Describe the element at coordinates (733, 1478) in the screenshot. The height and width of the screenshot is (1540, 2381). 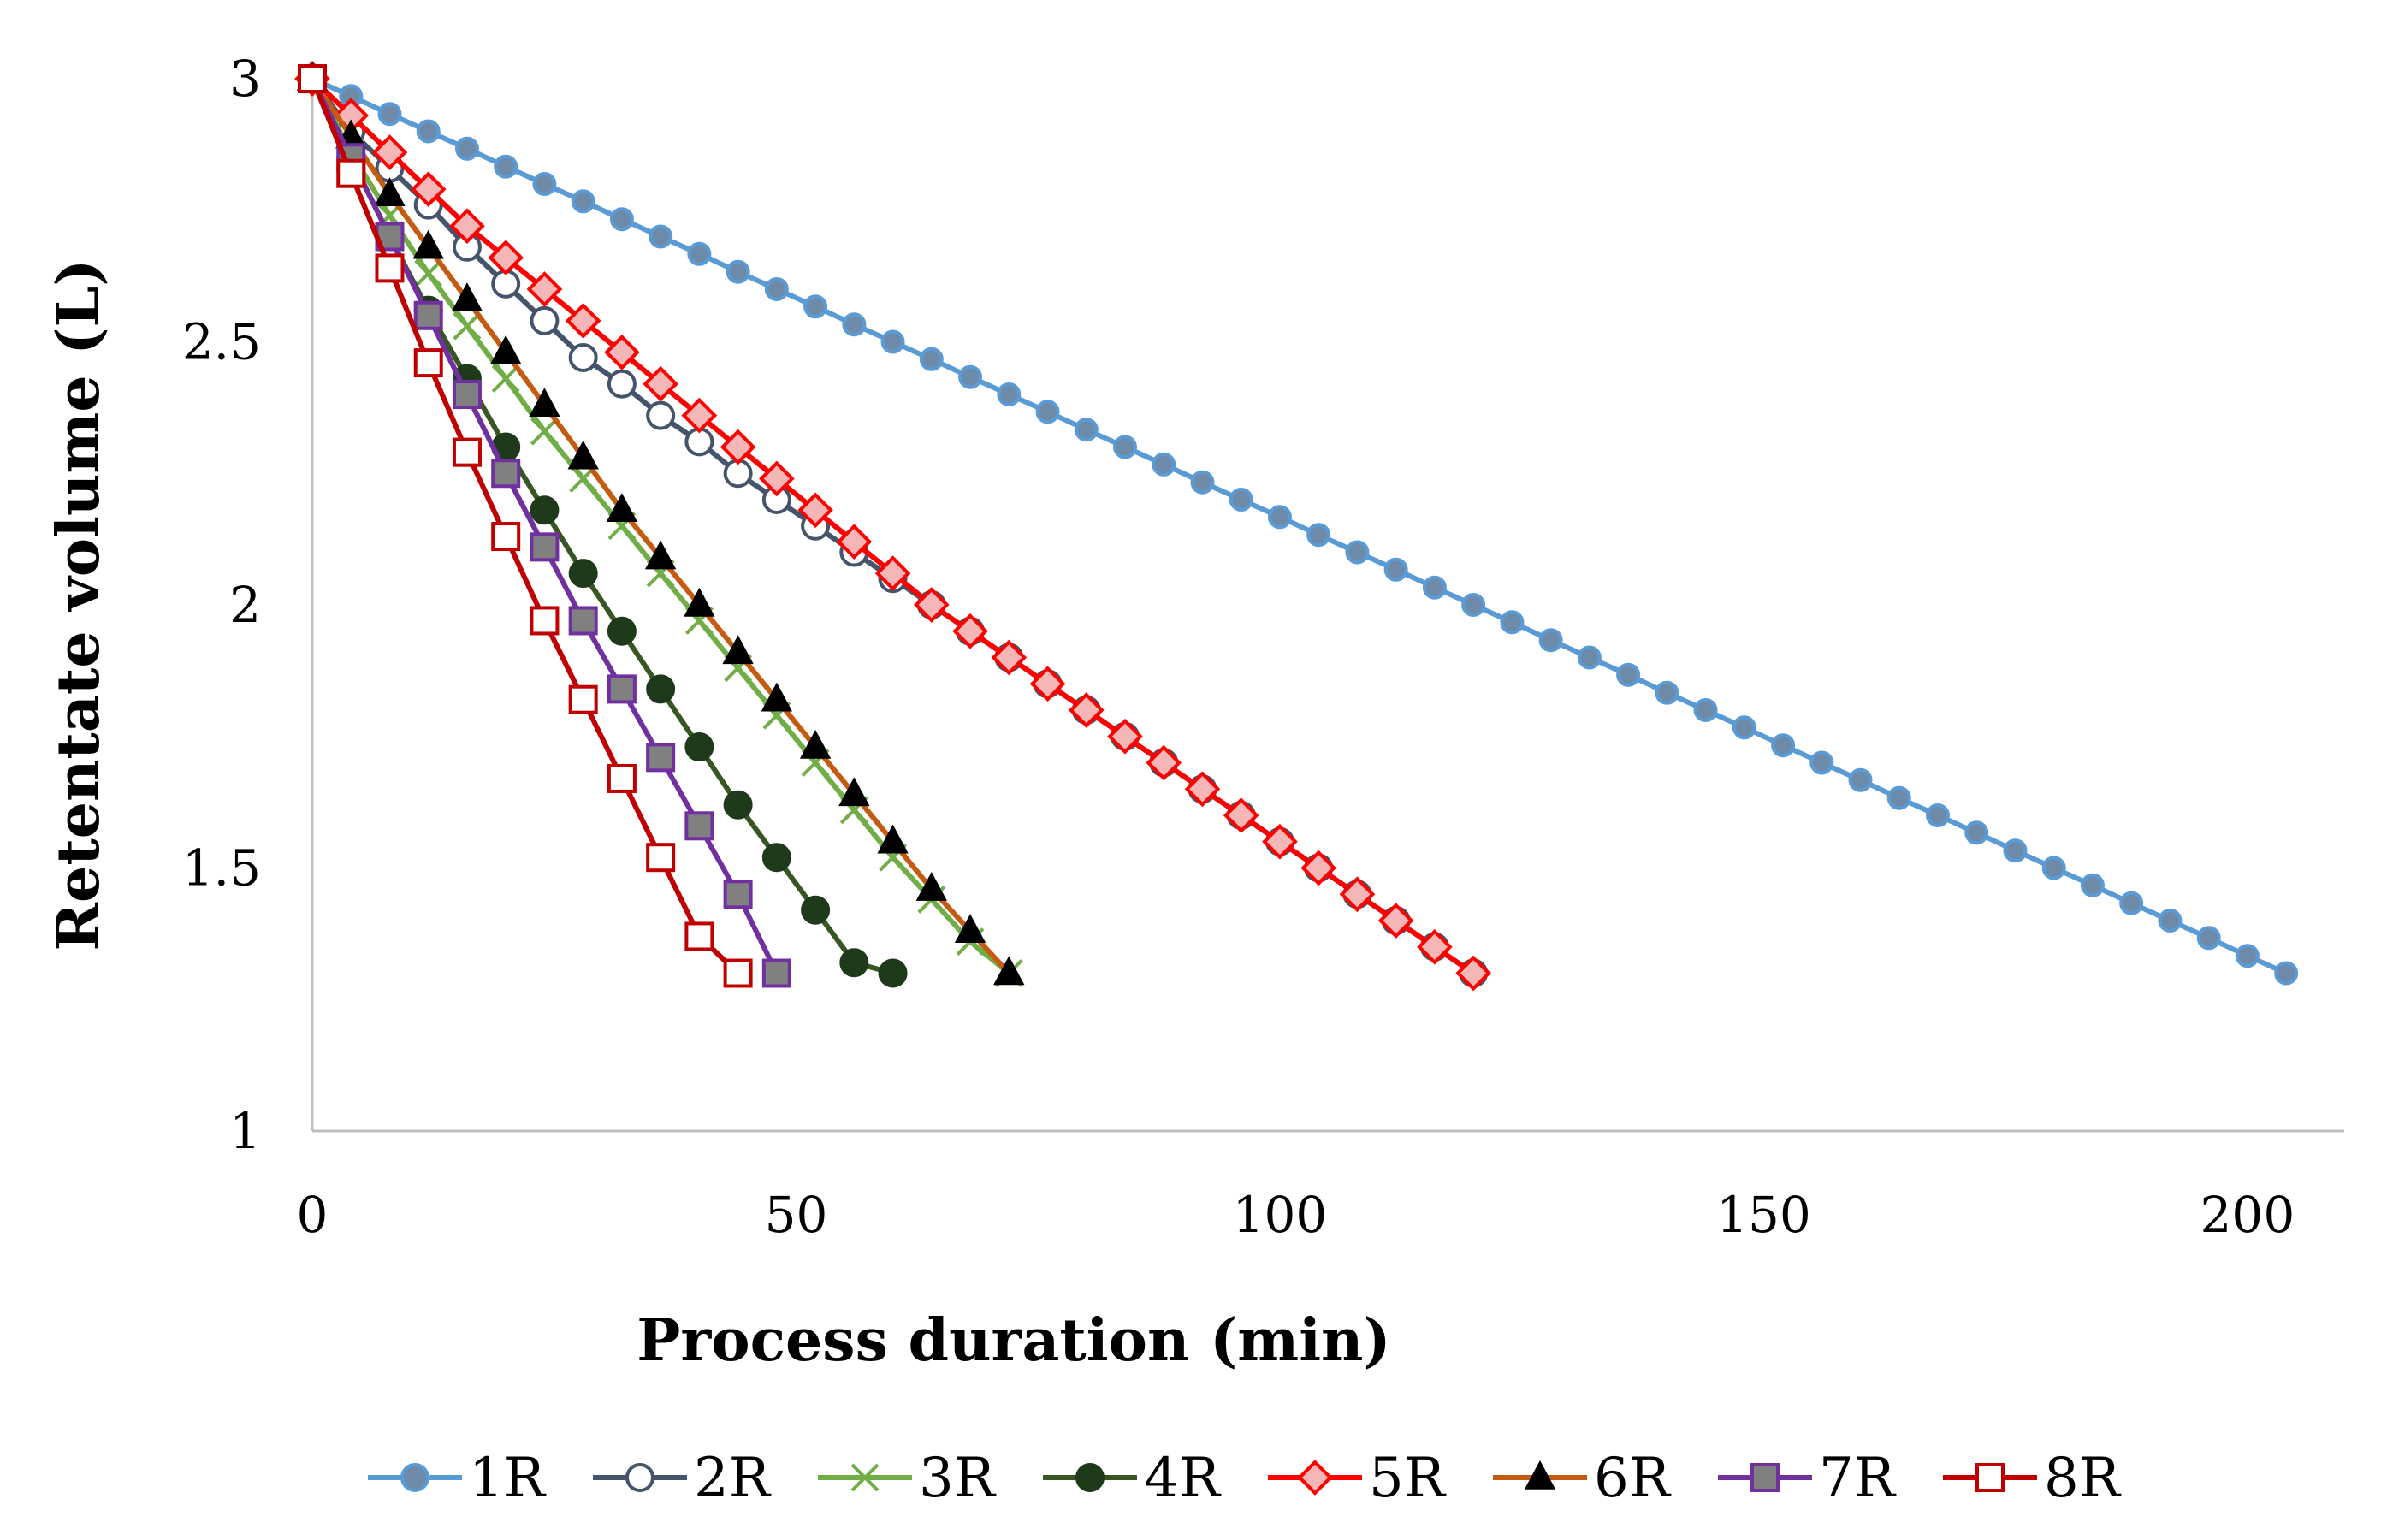
I see `legend-label: 2R` at that location.